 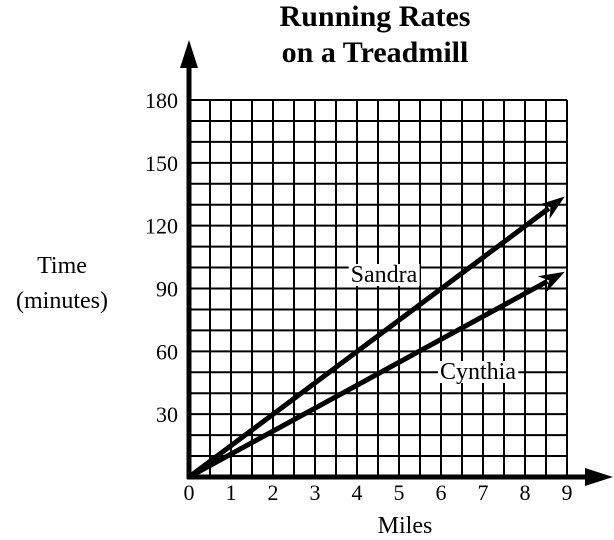 What do you see at coordinates (551, 282) in the screenshot?
I see `series-arrow-cynthia-icon` at bounding box center [551, 282].